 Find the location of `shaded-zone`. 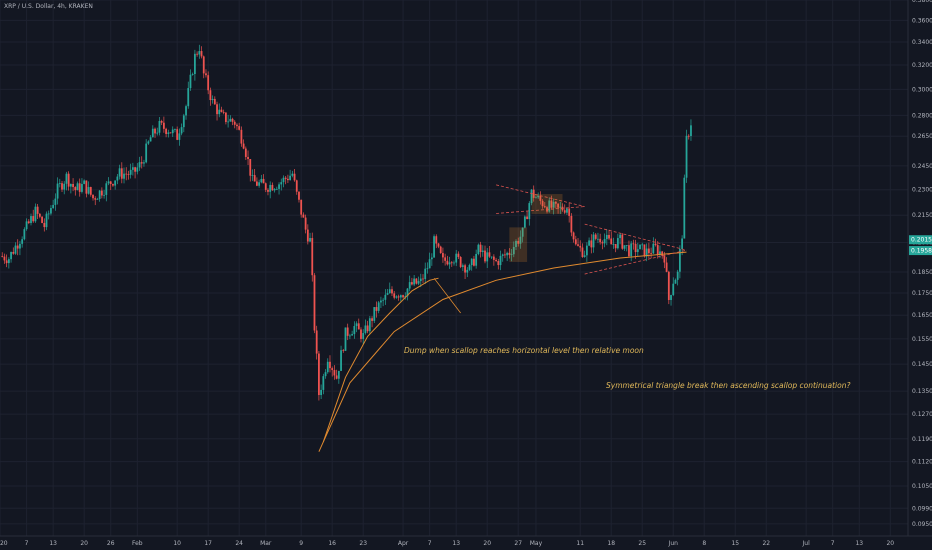

shaded-zone is located at coordinates (518, 244).